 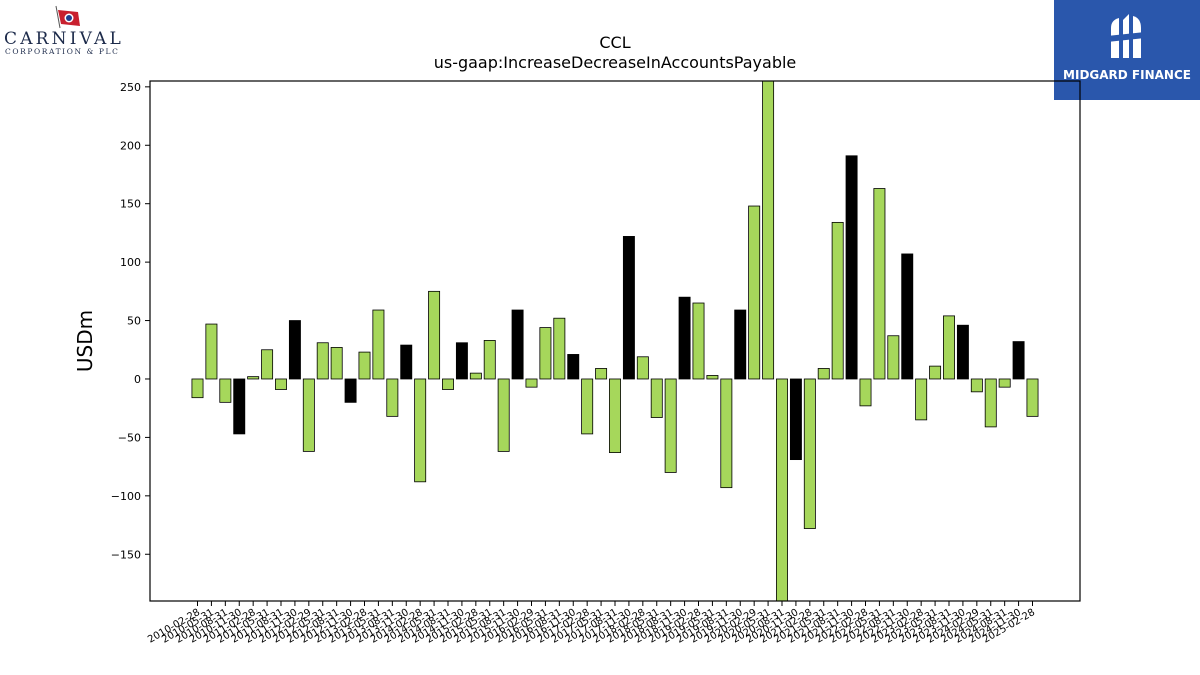 I want to click on y-tick-label: 50, so click(x=134, y=321).